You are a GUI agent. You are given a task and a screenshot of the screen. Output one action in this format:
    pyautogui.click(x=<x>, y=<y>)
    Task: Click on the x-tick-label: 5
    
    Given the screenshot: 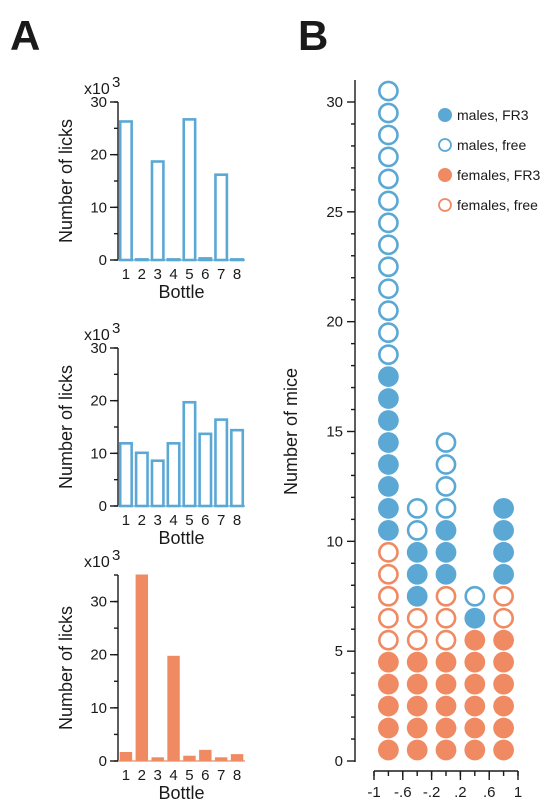 What is the action you would take?
    pyautogui.click(x=189, y=775)
    